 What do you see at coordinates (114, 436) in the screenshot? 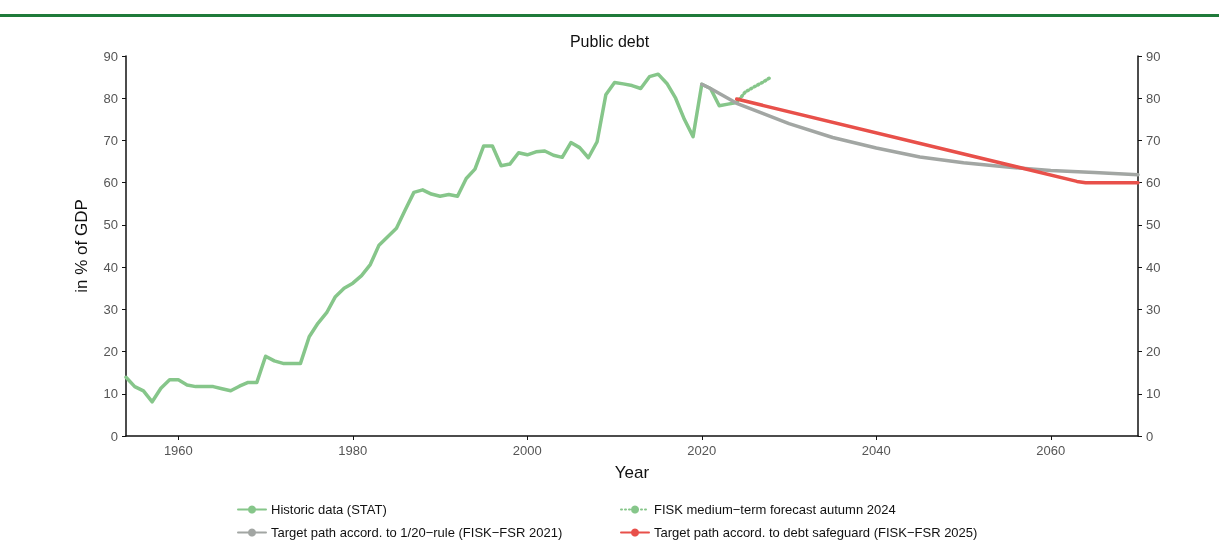
I see `y-tick-label: 0` at bounding box center [114, 436].